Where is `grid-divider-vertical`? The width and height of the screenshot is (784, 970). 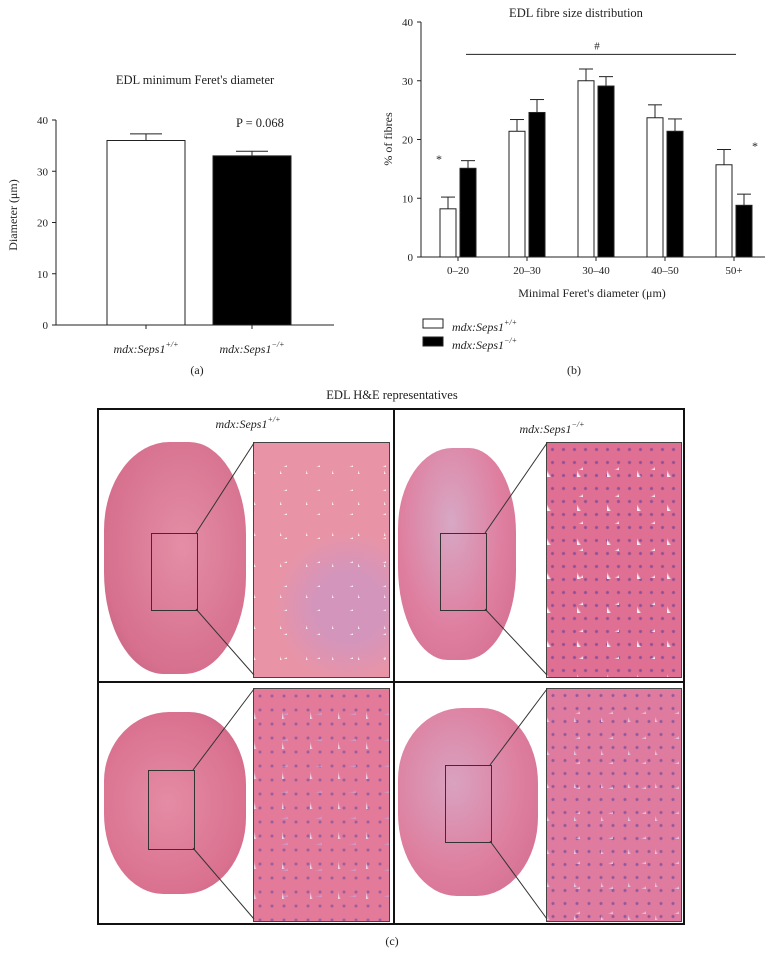
grid-divider-vertical is located at coordinates (394, 666).